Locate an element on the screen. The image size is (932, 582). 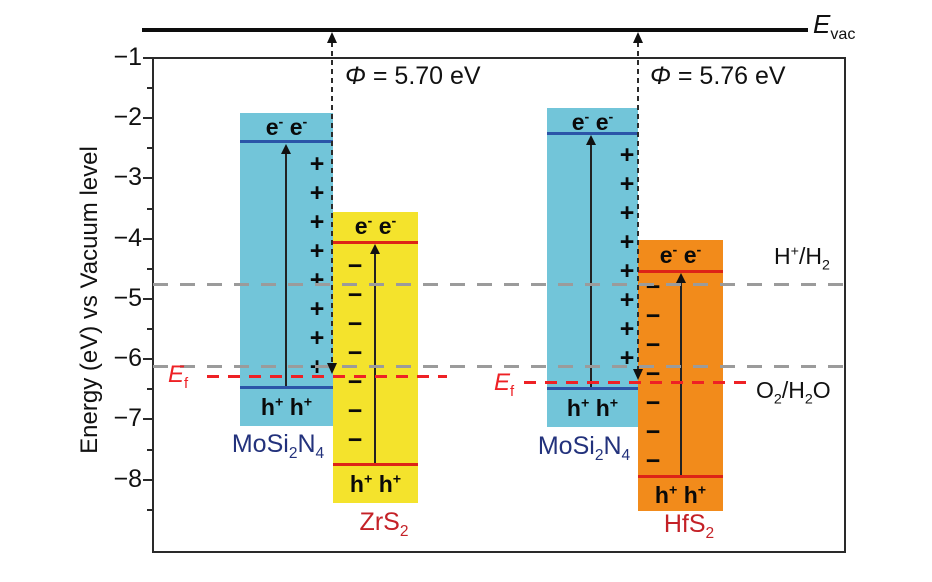
vbm-line-zrs2 is located at coordinates (375, 464).